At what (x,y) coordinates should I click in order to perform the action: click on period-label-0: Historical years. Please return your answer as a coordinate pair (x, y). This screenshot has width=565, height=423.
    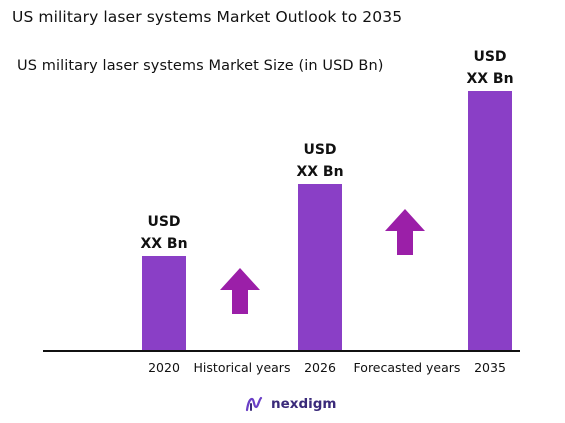
    Looking at the image, I should click on (242, 367).